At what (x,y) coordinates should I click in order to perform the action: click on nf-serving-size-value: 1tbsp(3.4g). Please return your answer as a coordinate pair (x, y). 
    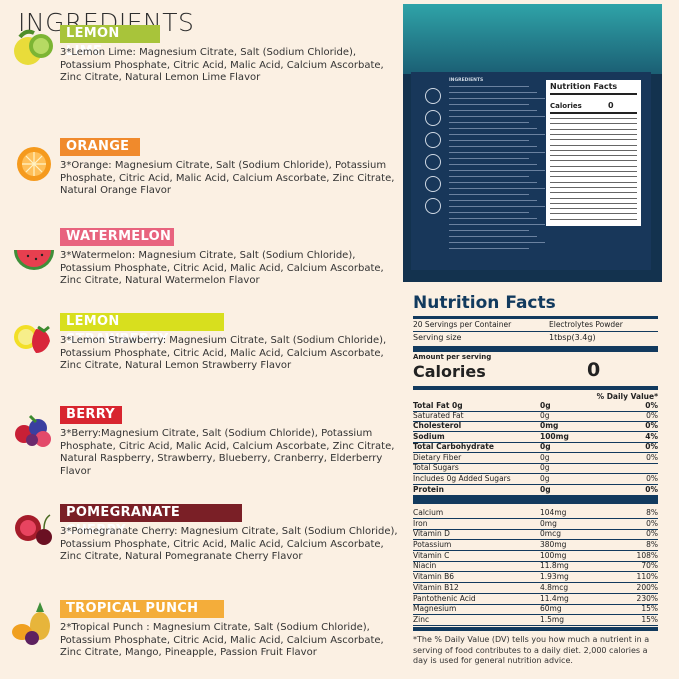
    Looking at the image, I should click on (572, 337).